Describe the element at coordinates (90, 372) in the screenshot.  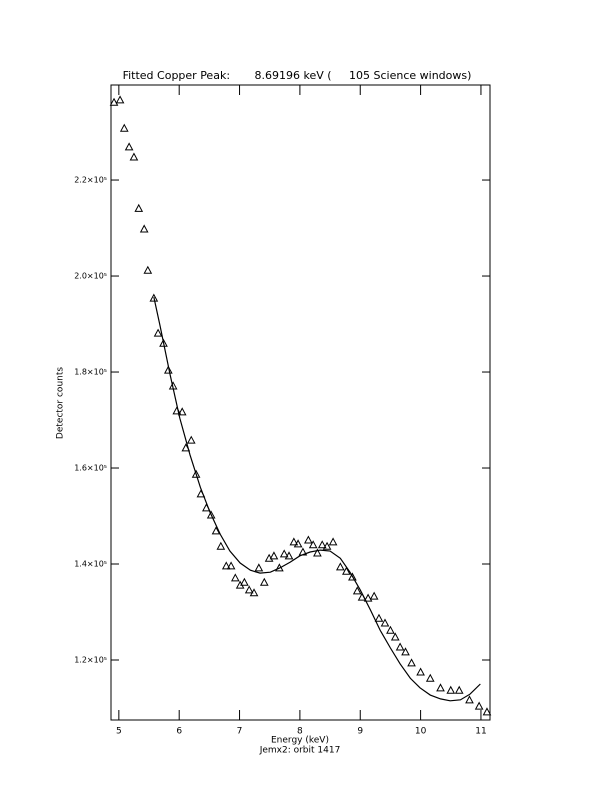
I see `y-tick-label: 1.8×10⁵` at that location.